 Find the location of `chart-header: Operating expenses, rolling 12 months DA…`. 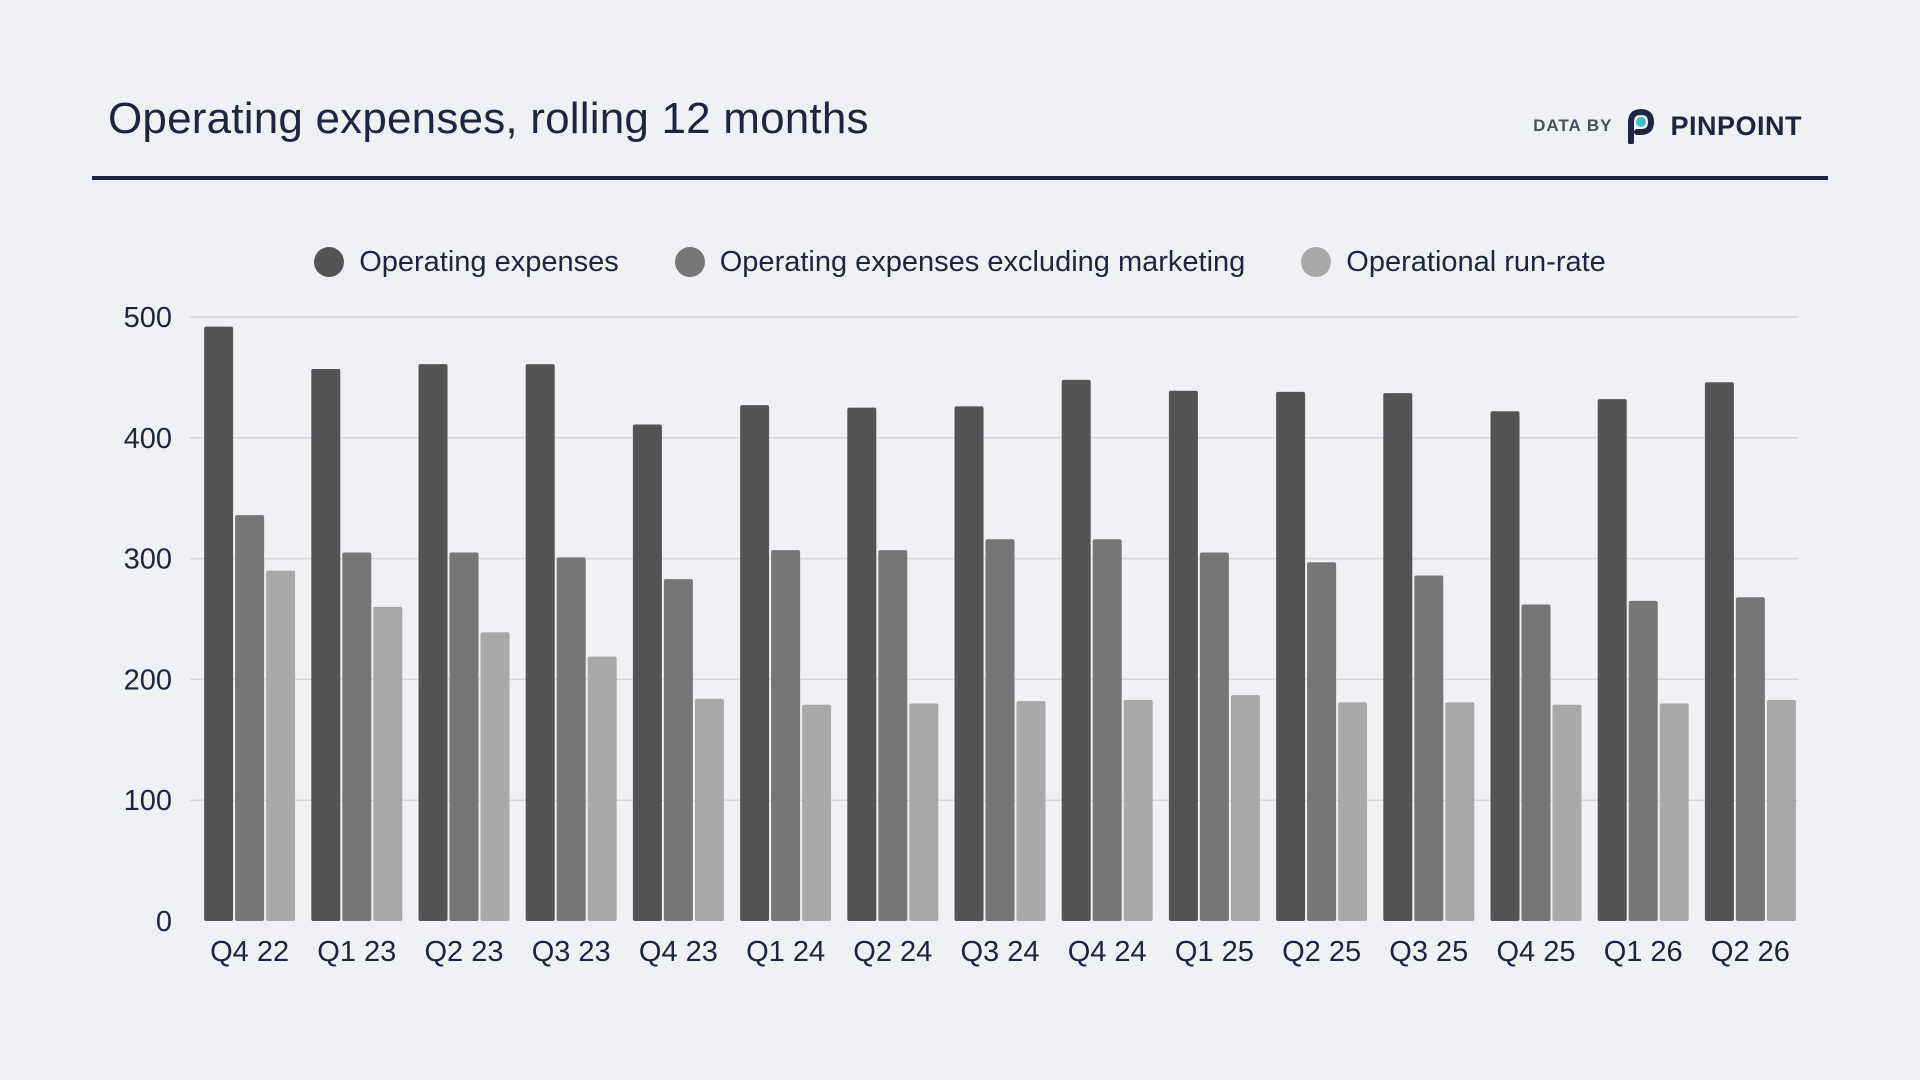

chart-header: Operating expenses, rolling 12 months DA… is located at coordinates (960, 132).